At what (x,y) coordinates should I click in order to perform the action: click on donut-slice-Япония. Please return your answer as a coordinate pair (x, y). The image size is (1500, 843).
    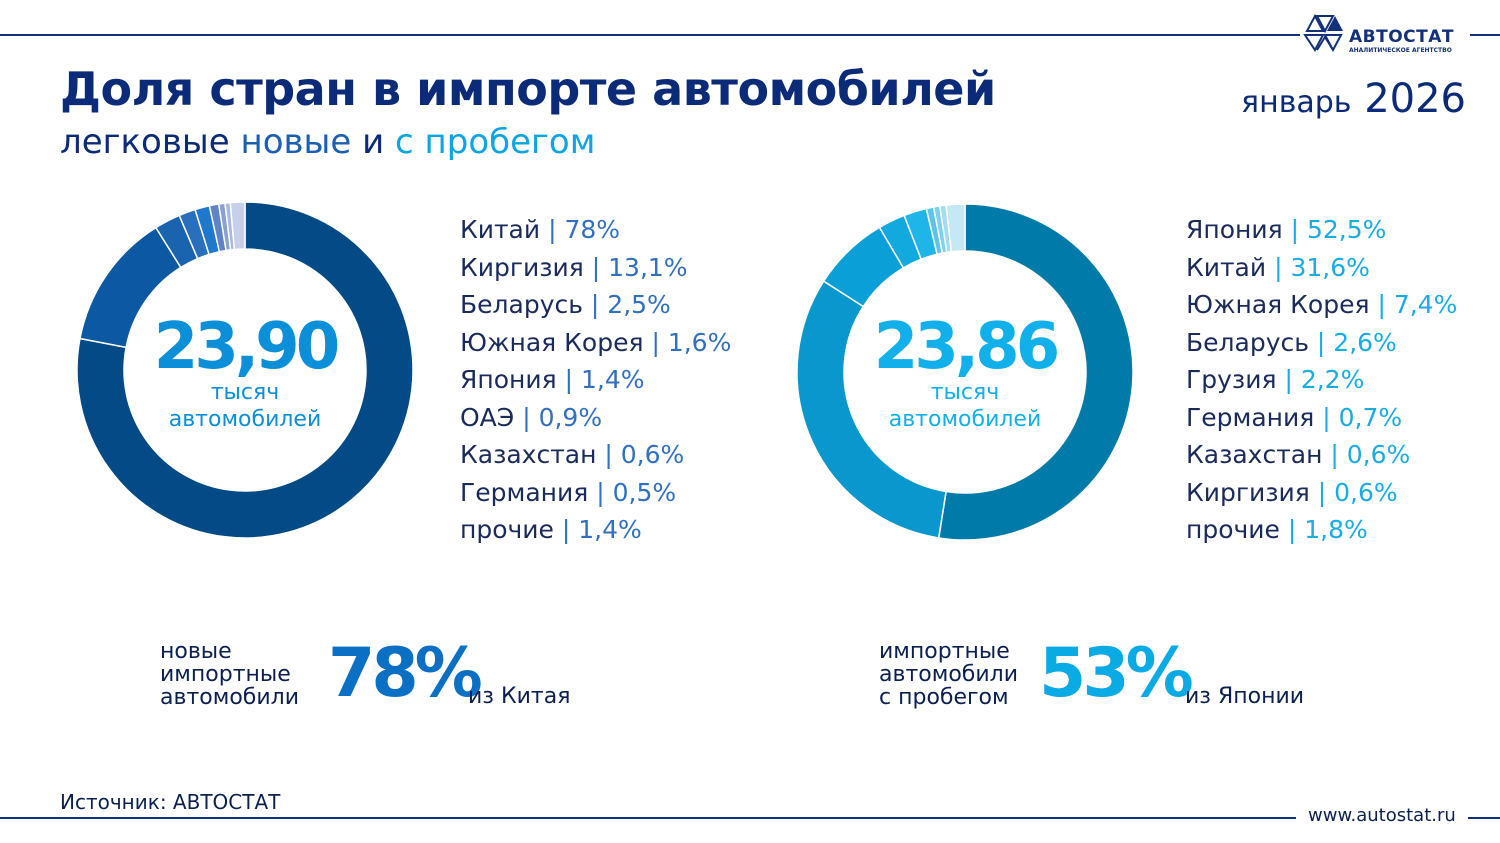
    Looking at the image, I should click on (1035, 372).